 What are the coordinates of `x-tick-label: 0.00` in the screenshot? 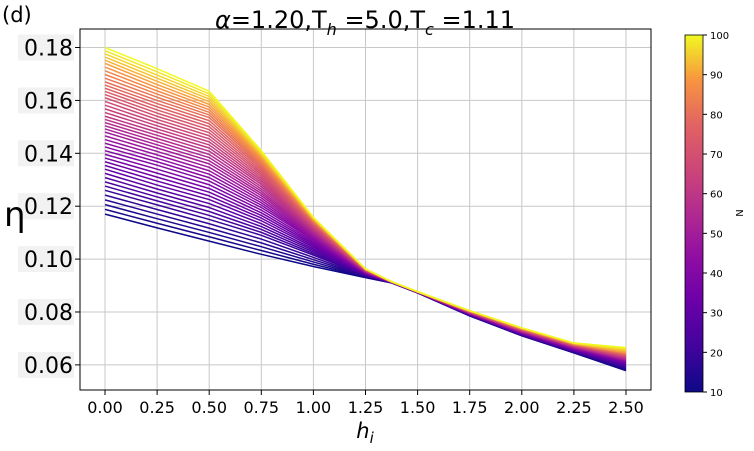 It's located at (105, 407).